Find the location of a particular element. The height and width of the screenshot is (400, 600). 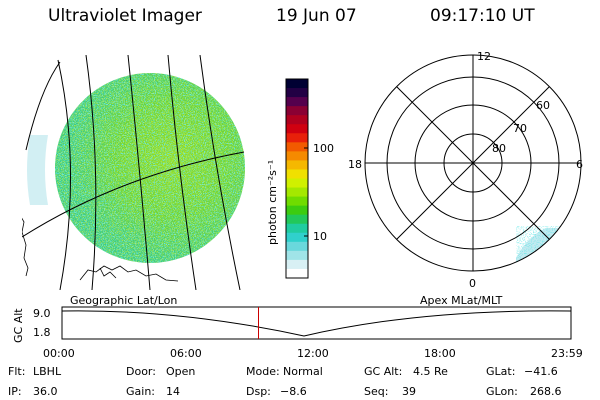

altitude-curve is located at coordinates (316, 323).